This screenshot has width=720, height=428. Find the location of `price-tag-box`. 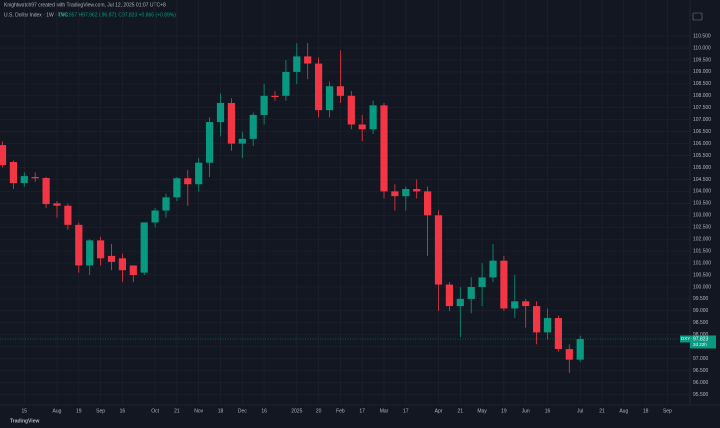

price-tag-box is located at coordinates (703, 342).